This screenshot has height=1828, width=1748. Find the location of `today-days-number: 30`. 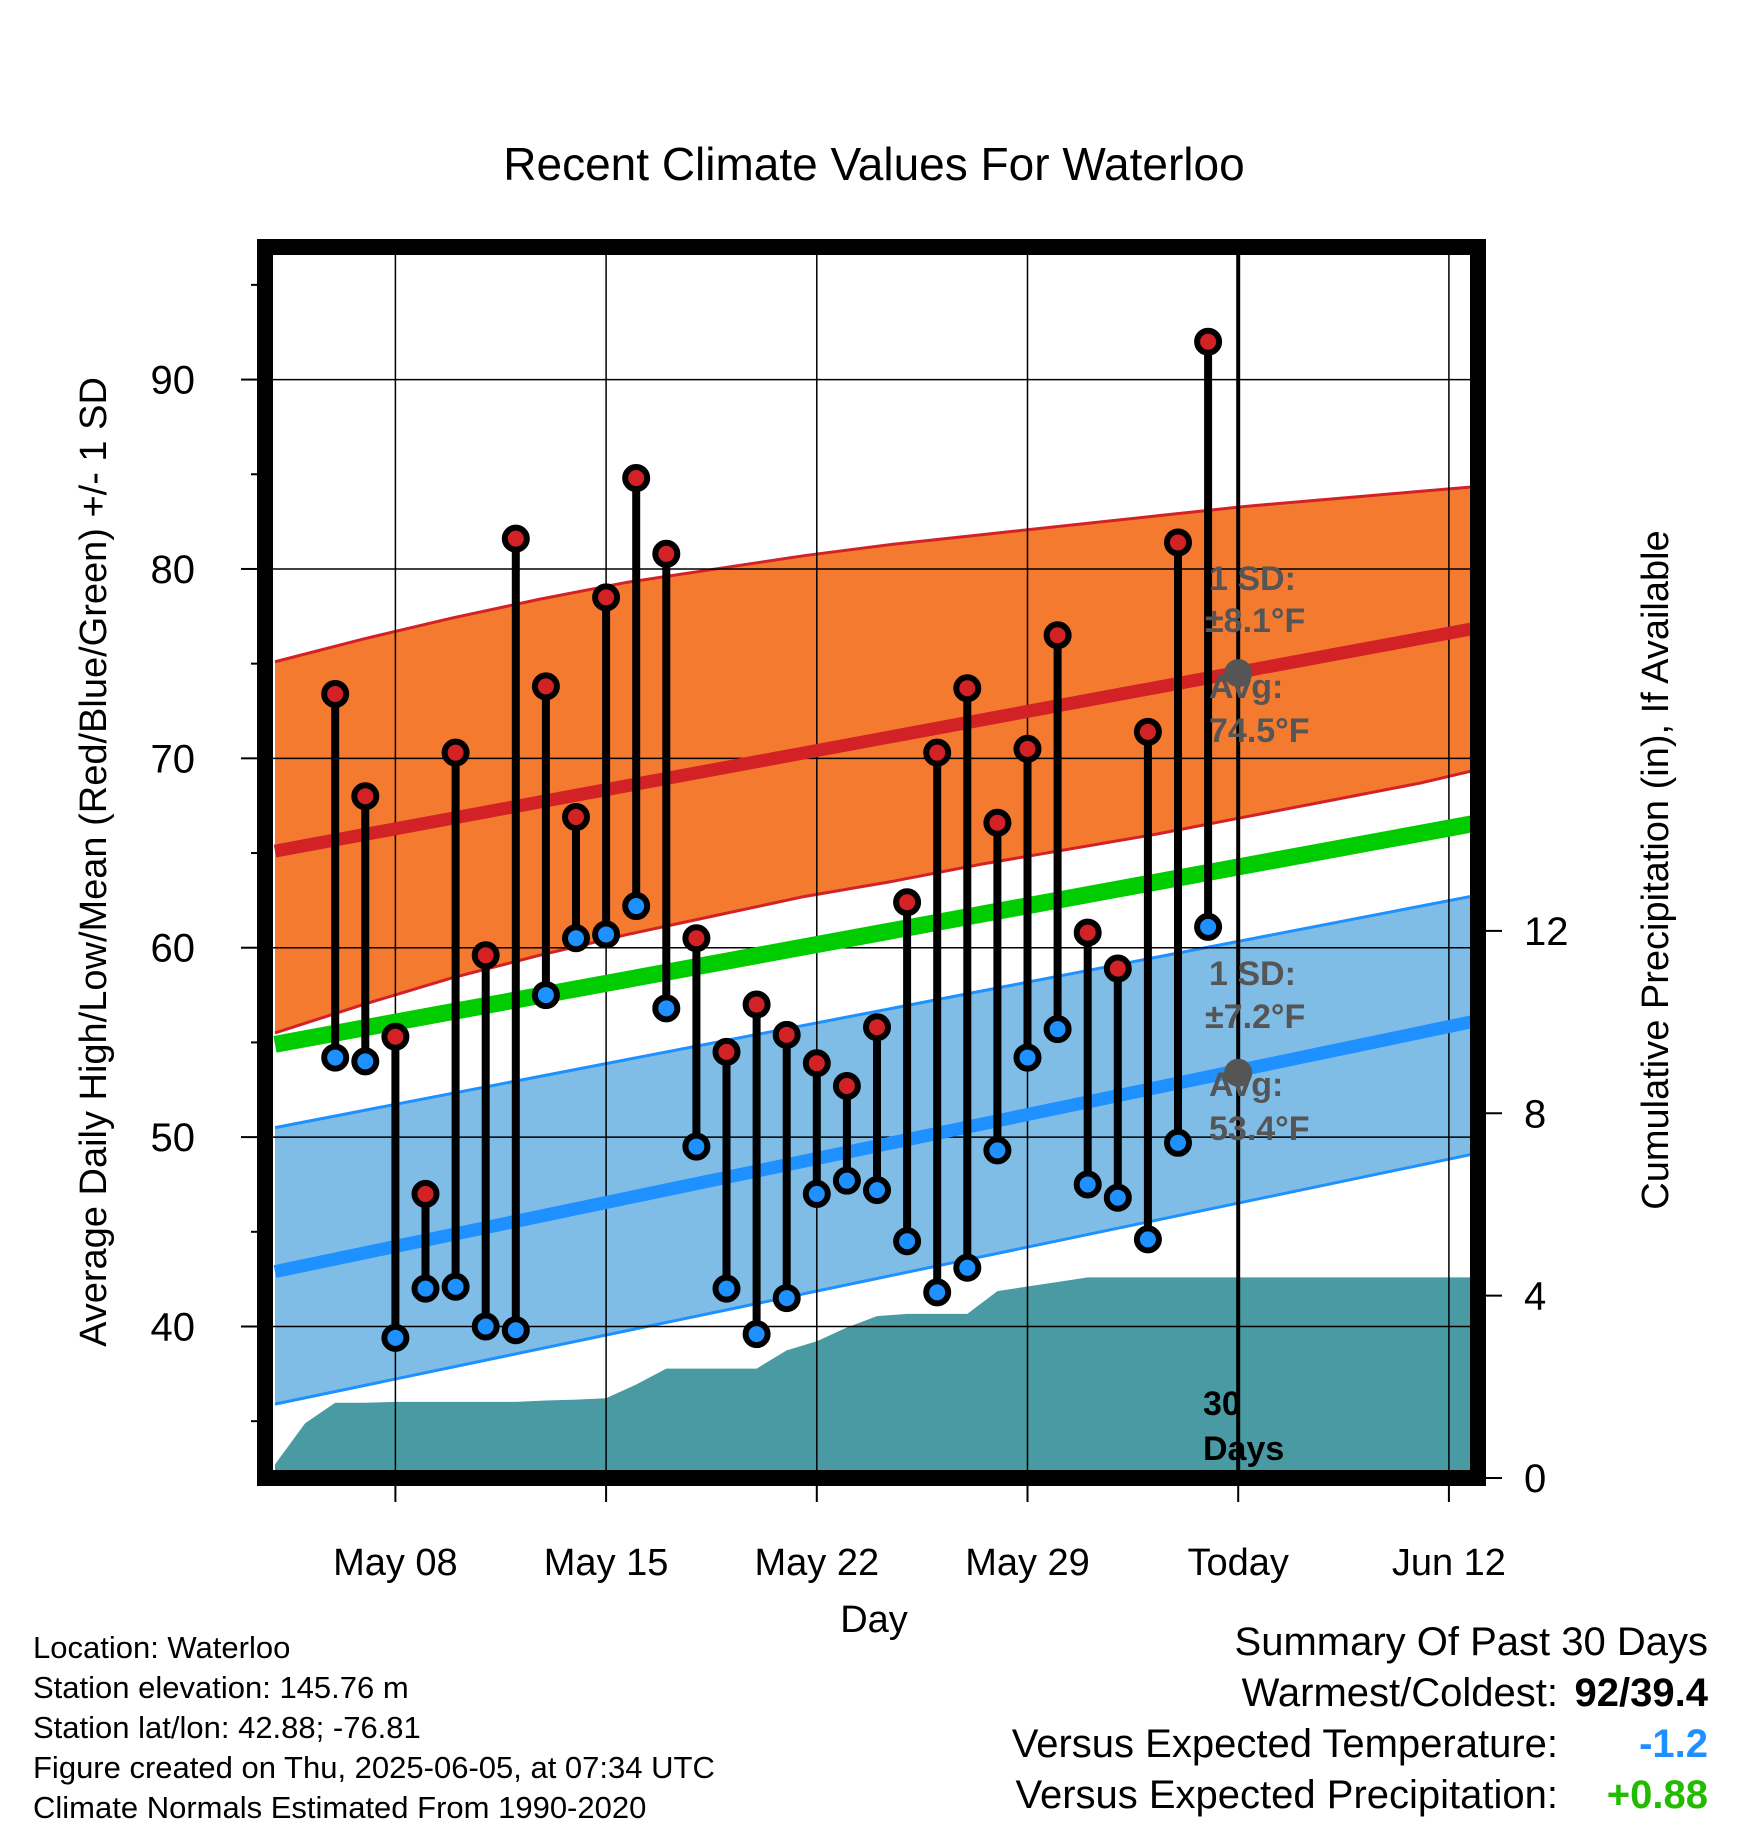

today-days-number: 30 is located at coordinates (1222, 1404).